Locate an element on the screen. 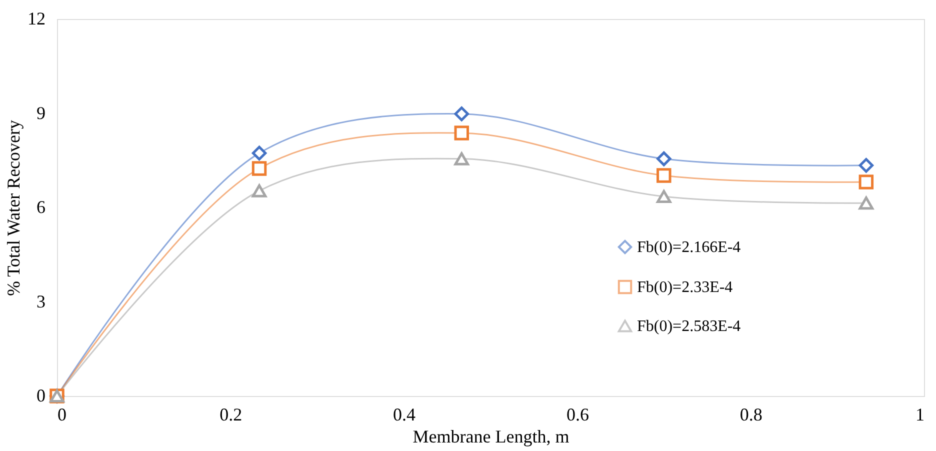 This screenshot has height=451, width=936. y-tick-label: 12 is located at coordinates (37, 18).